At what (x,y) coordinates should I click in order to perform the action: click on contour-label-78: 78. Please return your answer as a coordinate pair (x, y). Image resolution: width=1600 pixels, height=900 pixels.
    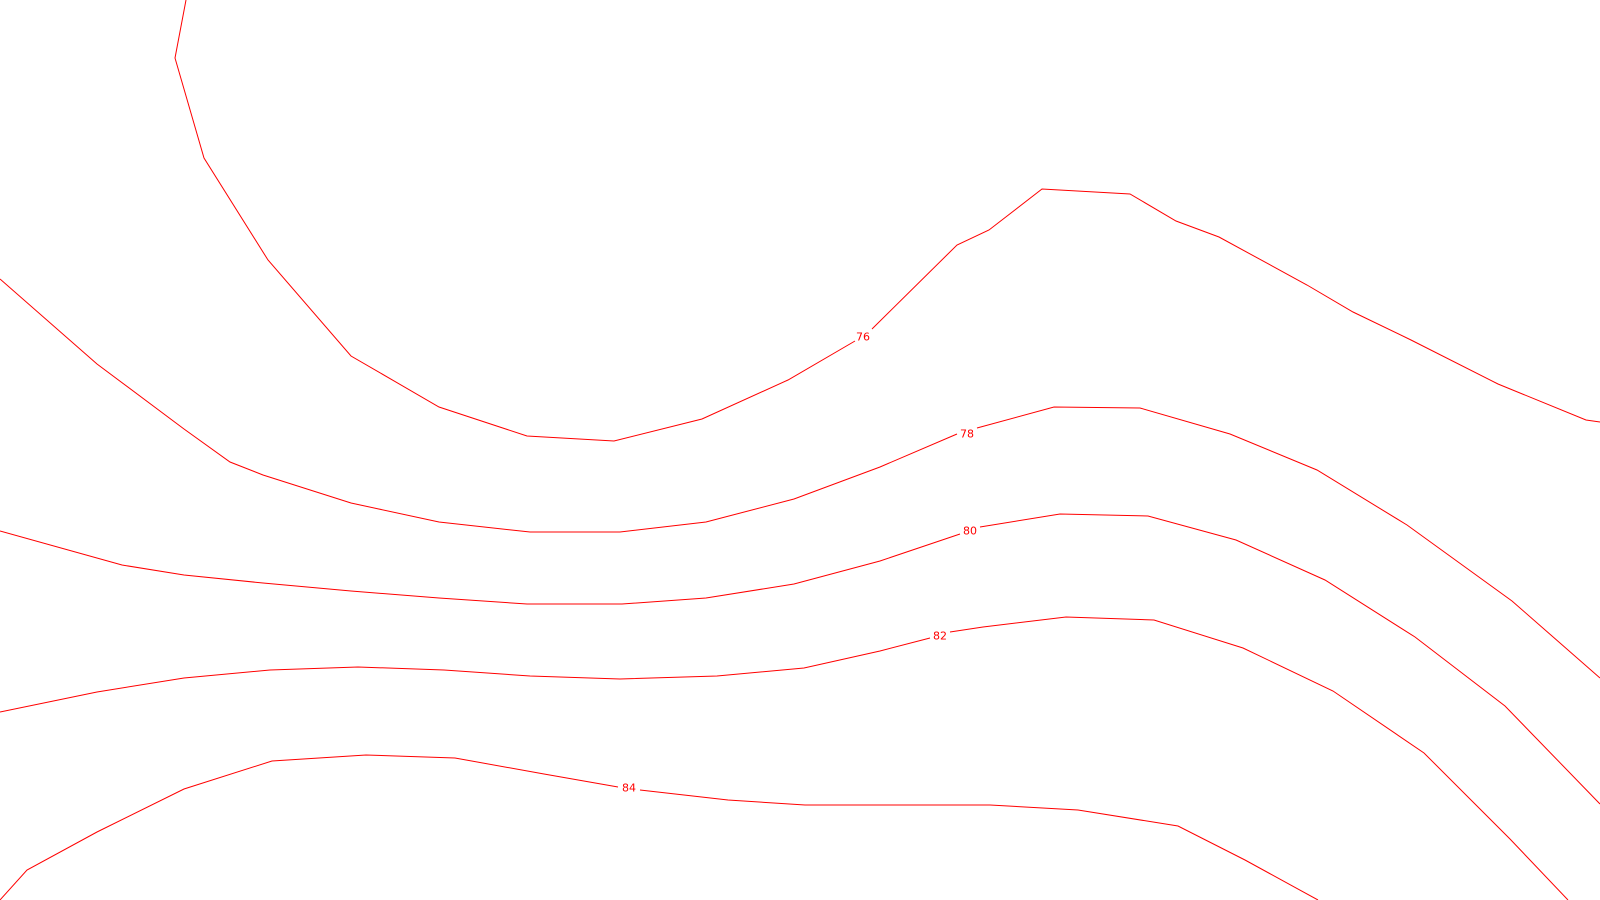
    Looking at the image, I should click on (967, 434).